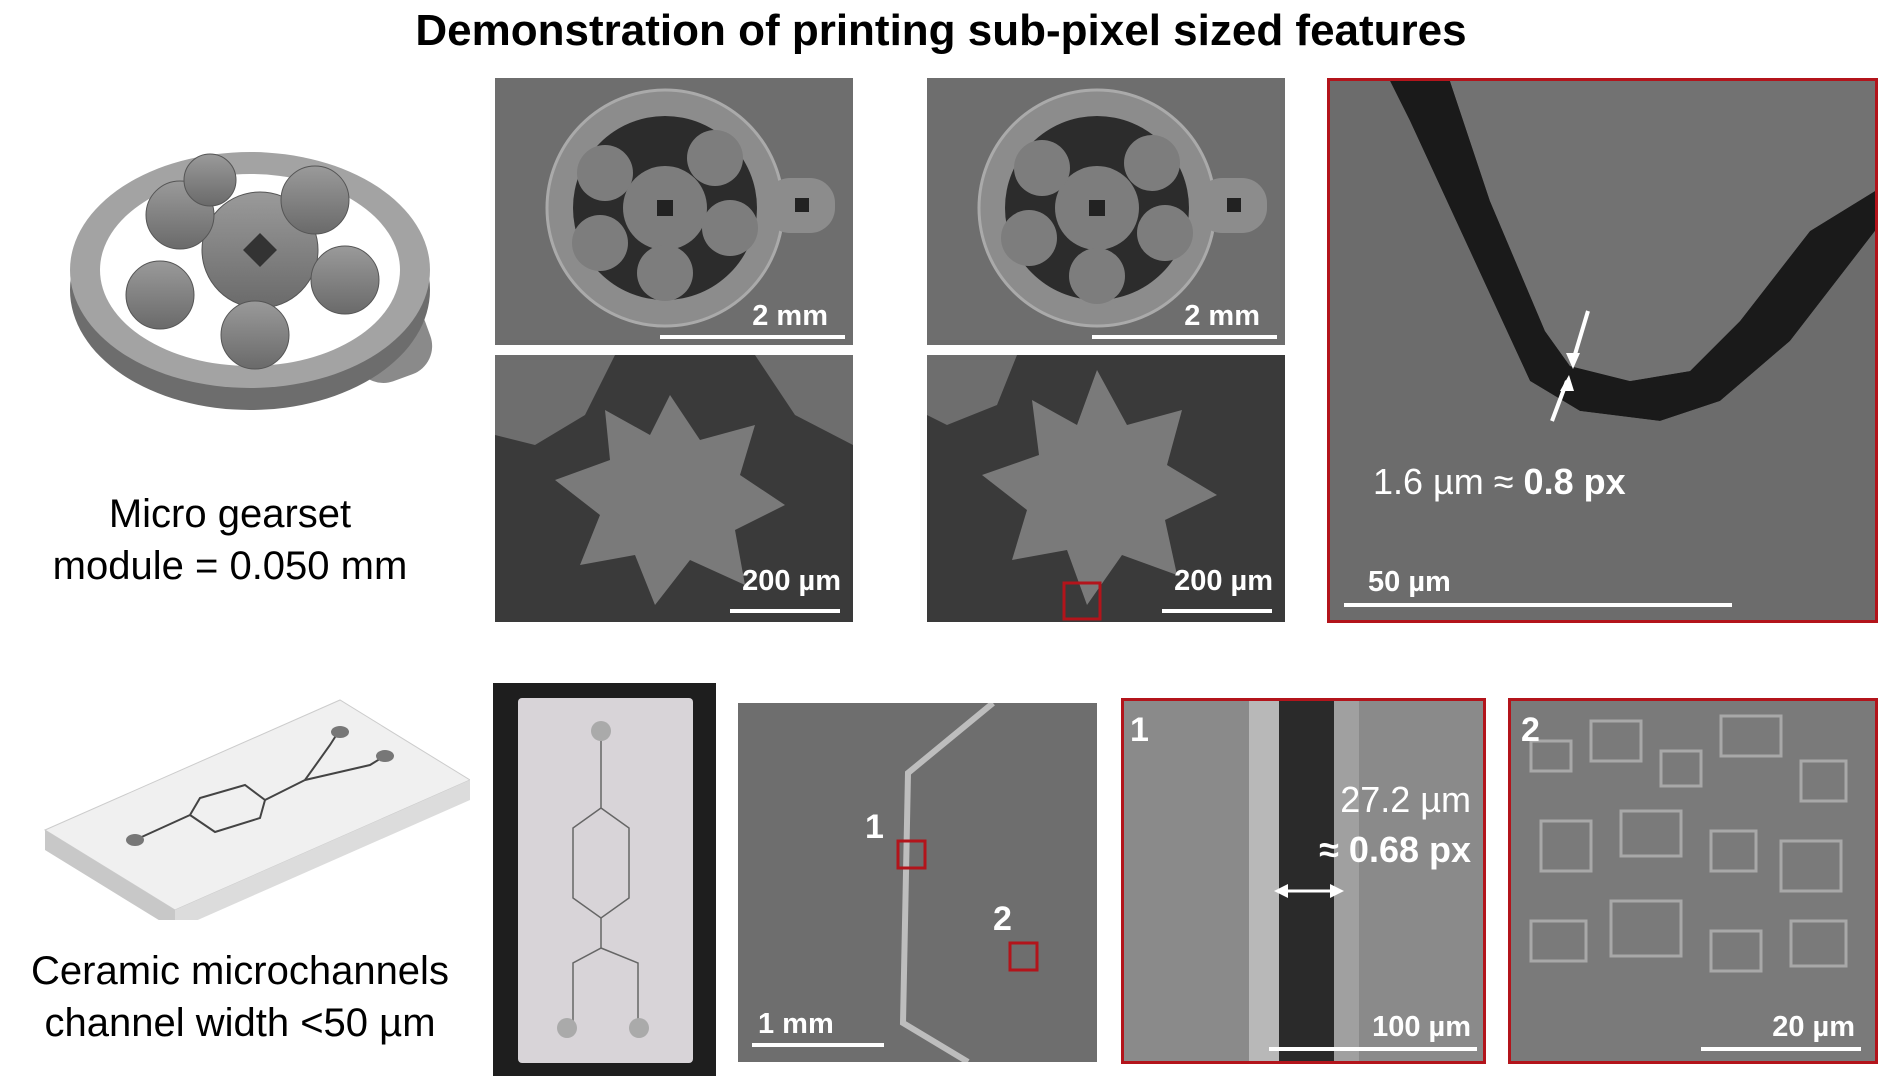 The height and width of the screenshot is (1081, 1882). I want to click on sem-channel-zoom-1: 1 27.2 µm ≈ 0.68 px 100 µm, so click(1303, 881).